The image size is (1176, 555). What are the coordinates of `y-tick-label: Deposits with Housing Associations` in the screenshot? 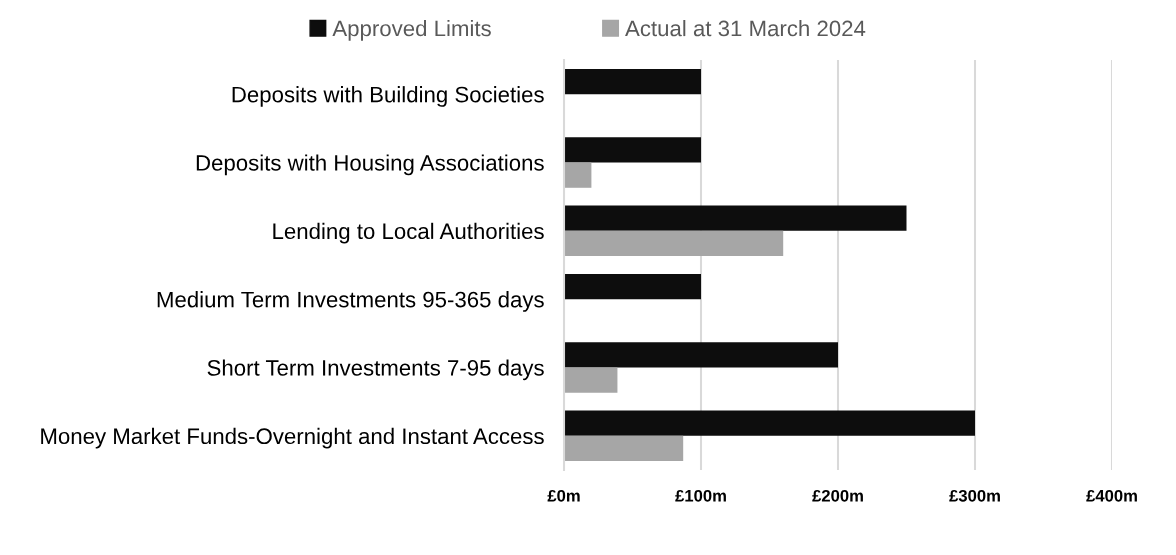 It's located at (370, 165).